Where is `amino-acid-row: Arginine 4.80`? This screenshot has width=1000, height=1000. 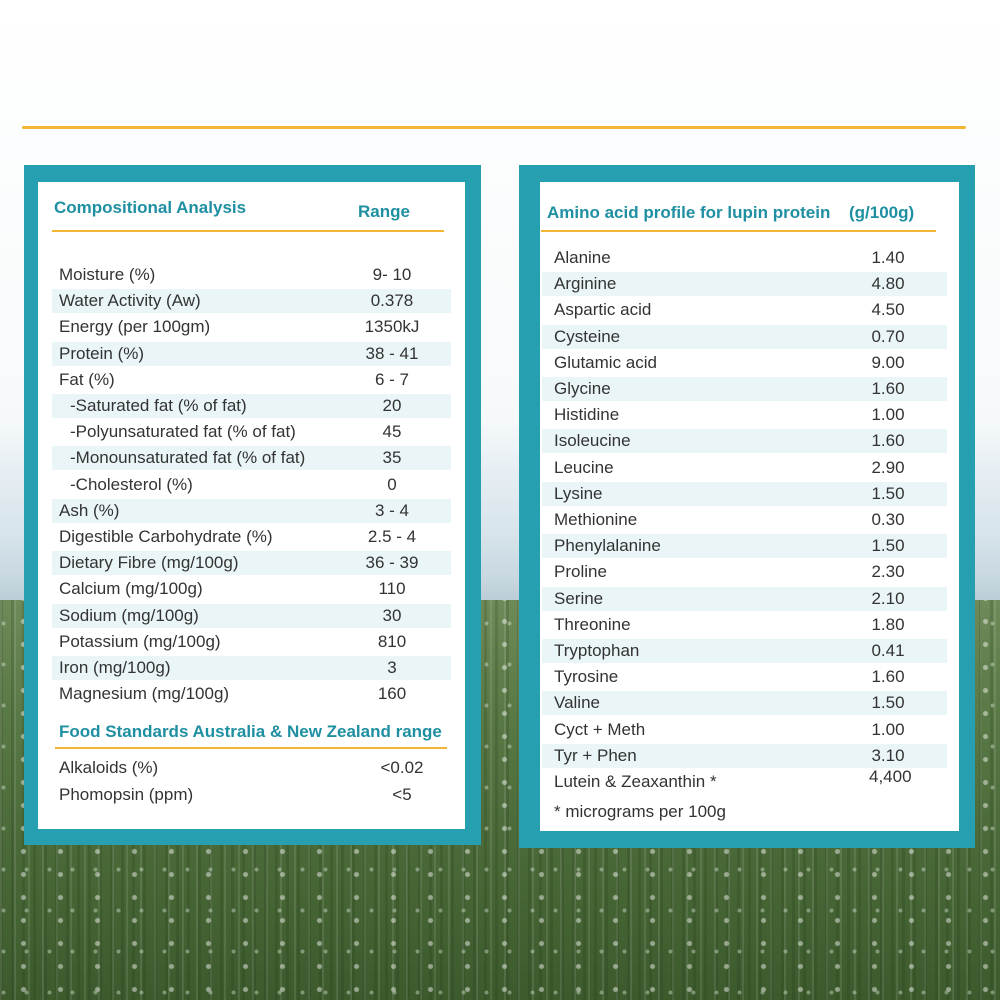
amino-acid-row: Arginine 4.80 is located at coordinates (744, 284).